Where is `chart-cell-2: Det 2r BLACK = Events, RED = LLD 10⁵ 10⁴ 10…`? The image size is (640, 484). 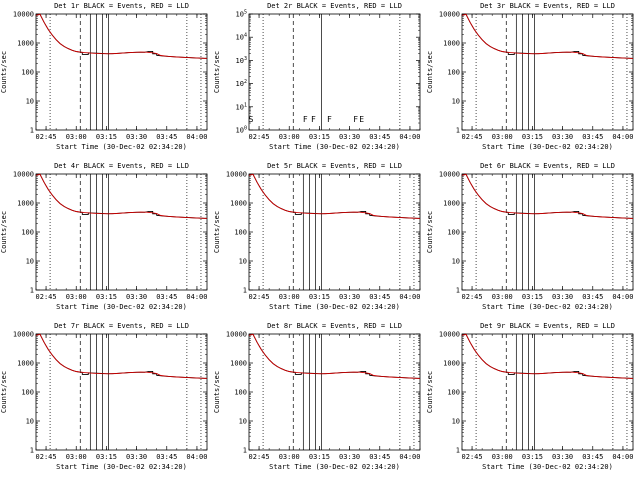 chart-cell-2: Det 2r BLACK = Events, RED = LLD 10⁵ 10⁴ 10… is located at coordinates (319, 80).